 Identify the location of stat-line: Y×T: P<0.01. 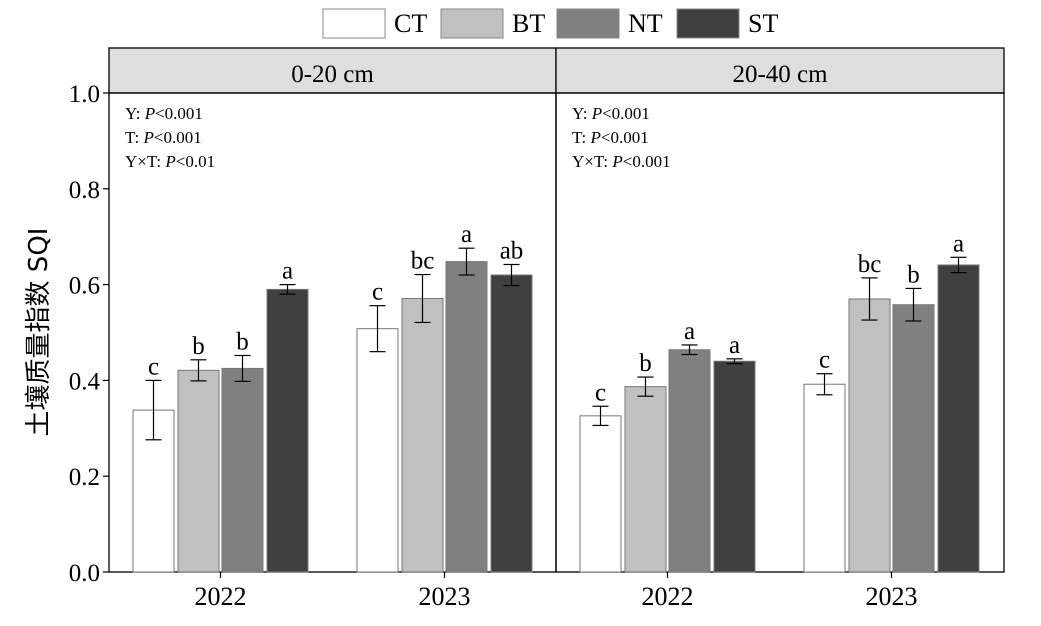
(170, 161).